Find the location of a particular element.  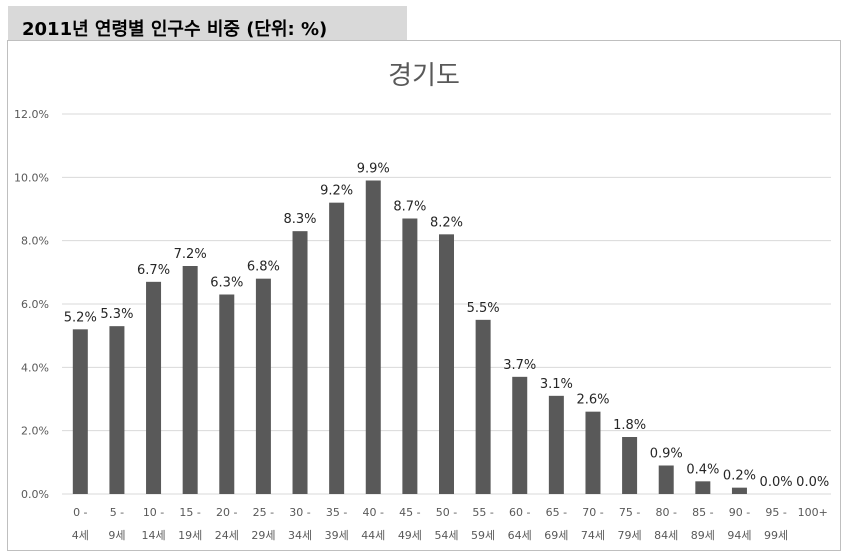

x-tick-label: 4세 is located at coordinates (80, 535).